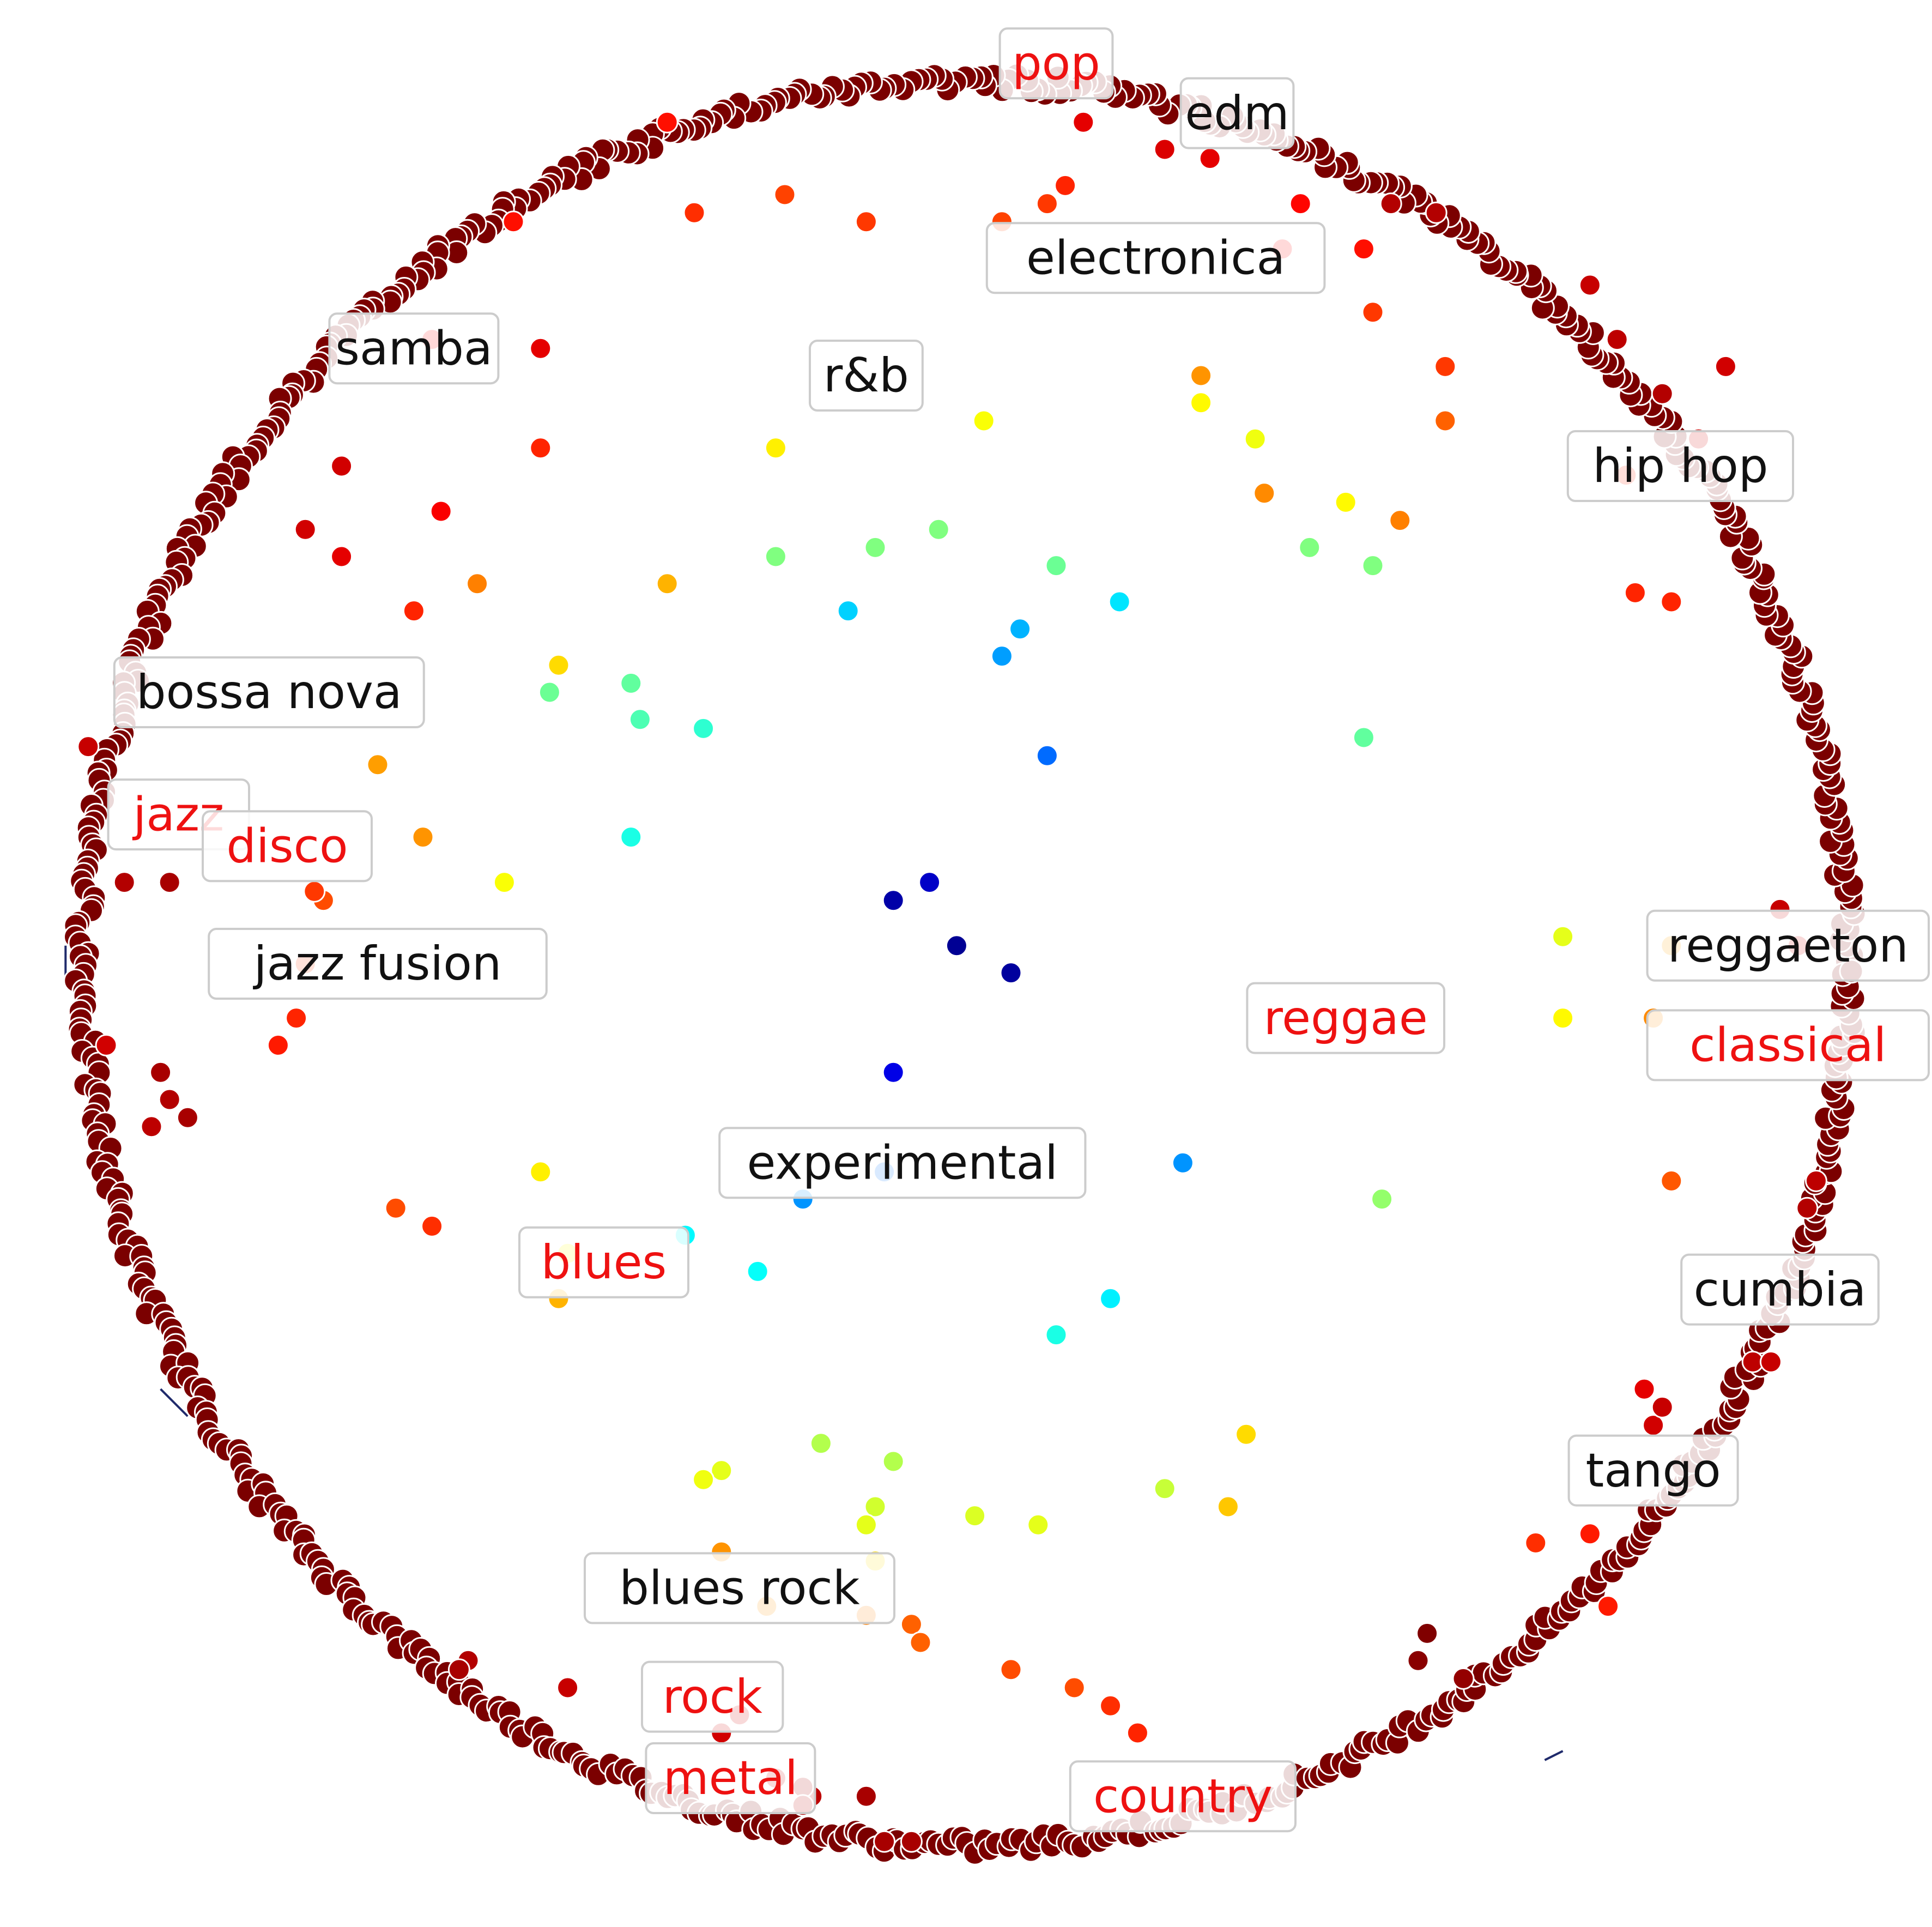 The image size is (1932, 1927). I want to click on genre-label-text: pop, so click(1056, 64).